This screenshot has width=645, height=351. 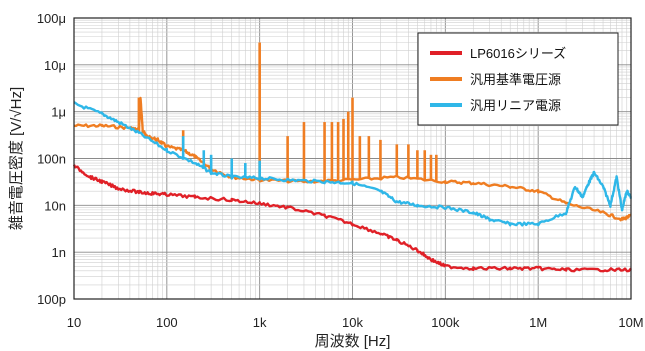 What do you see at coordinates (51, 18) in the screenshot?
I see `y-tick-label: 100μ` at bounding box center [51, 18].